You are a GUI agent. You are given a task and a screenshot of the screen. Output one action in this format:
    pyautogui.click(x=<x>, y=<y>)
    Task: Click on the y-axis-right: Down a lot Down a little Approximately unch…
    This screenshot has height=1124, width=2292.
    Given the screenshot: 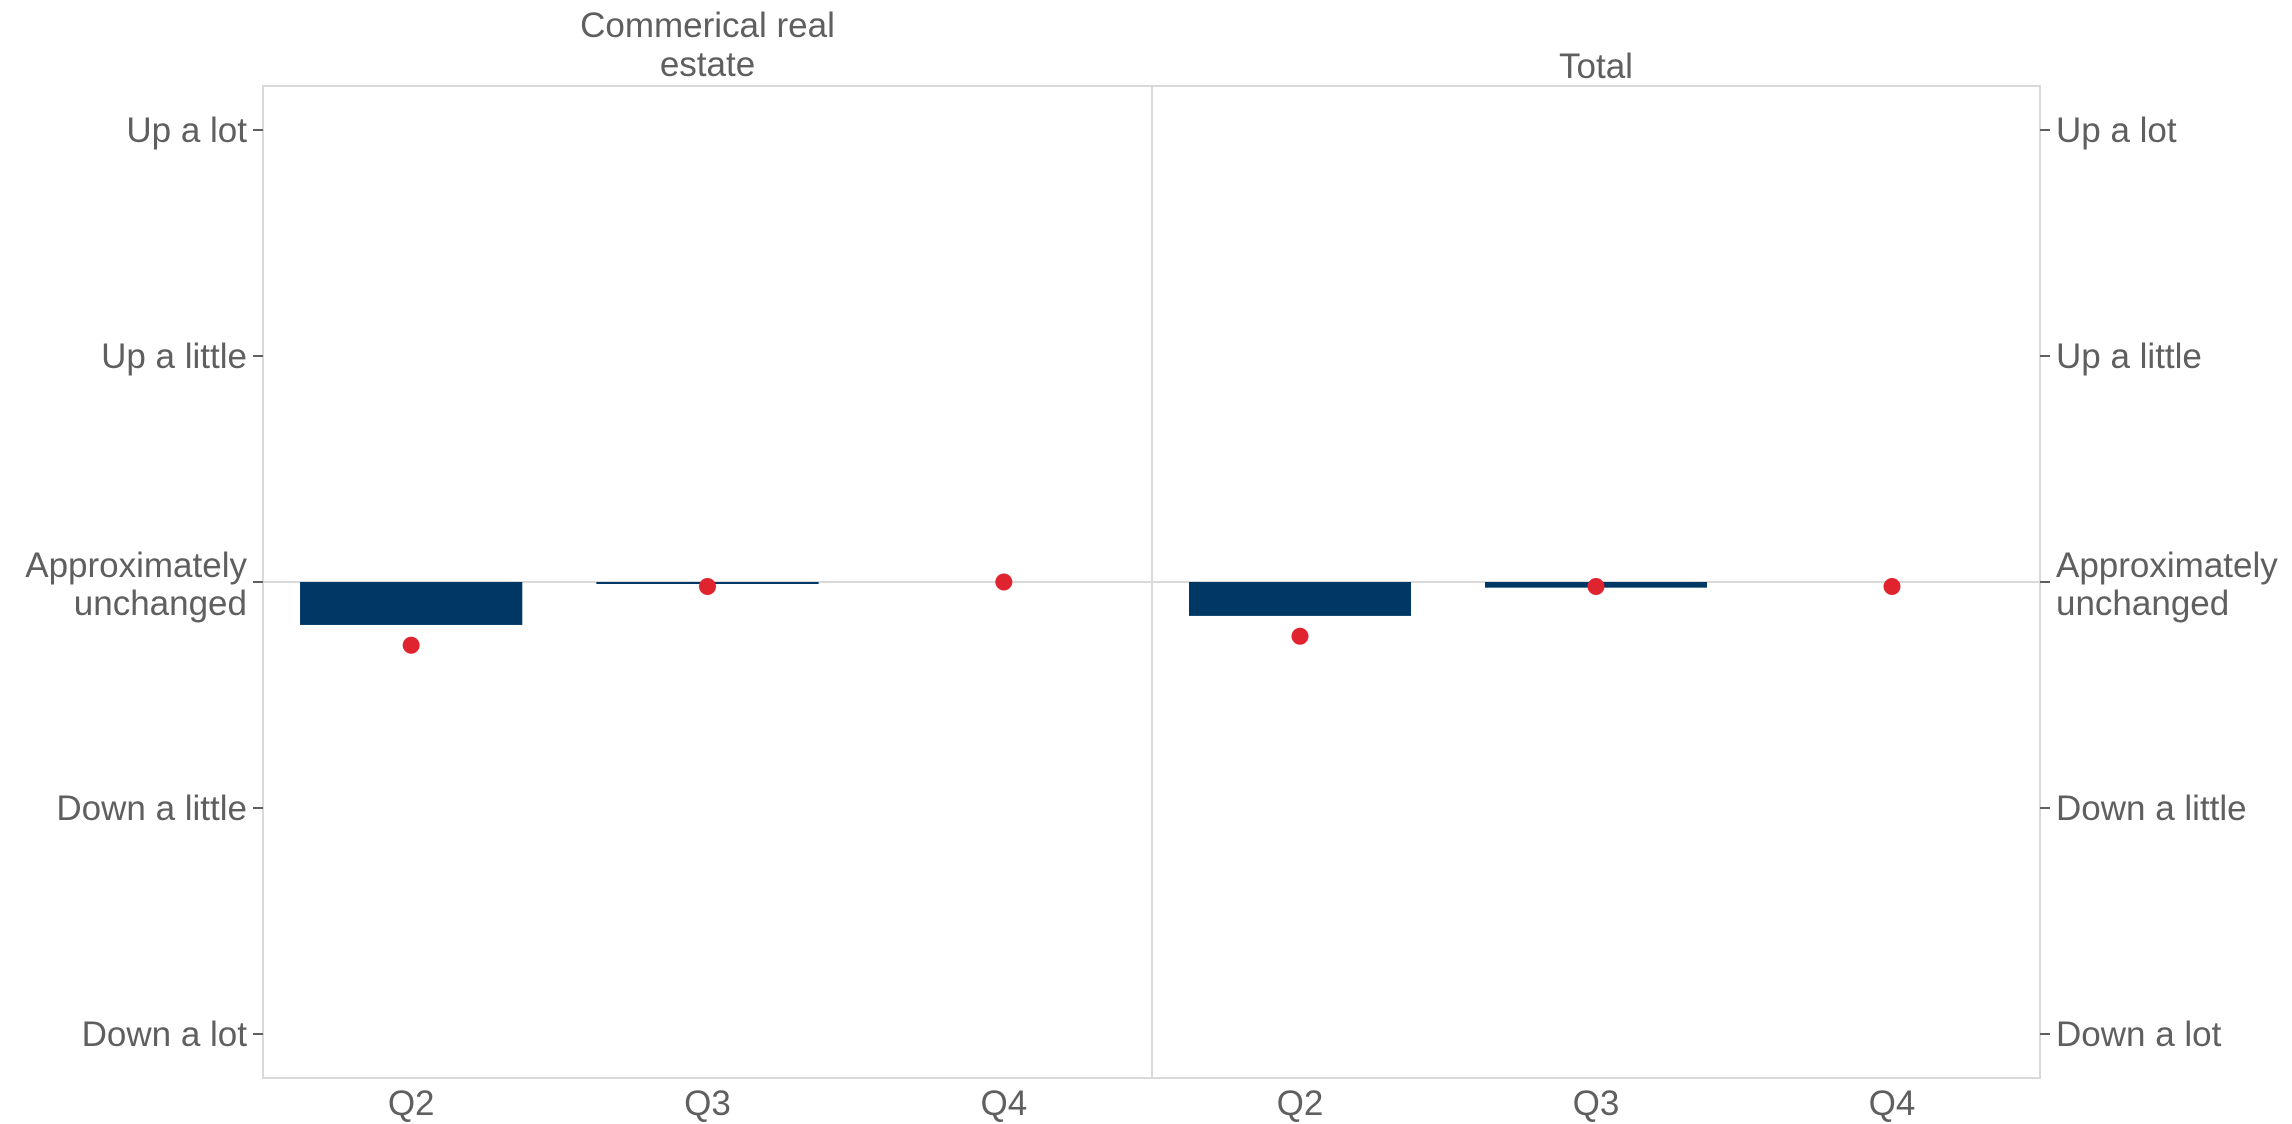 What is the action you would take?
    pyautogui.click(x=2159, y=582)
    